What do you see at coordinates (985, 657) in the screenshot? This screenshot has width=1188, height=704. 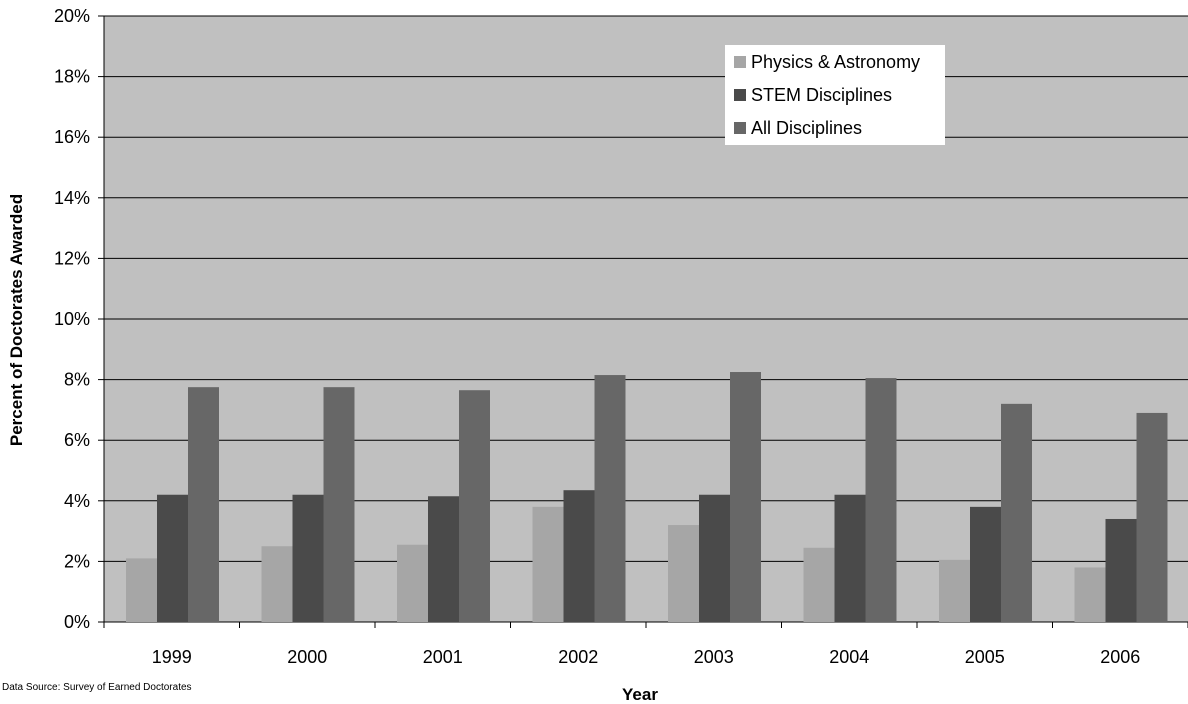 I see `x-tick-label: 2005` at bounding box center [985, 657].